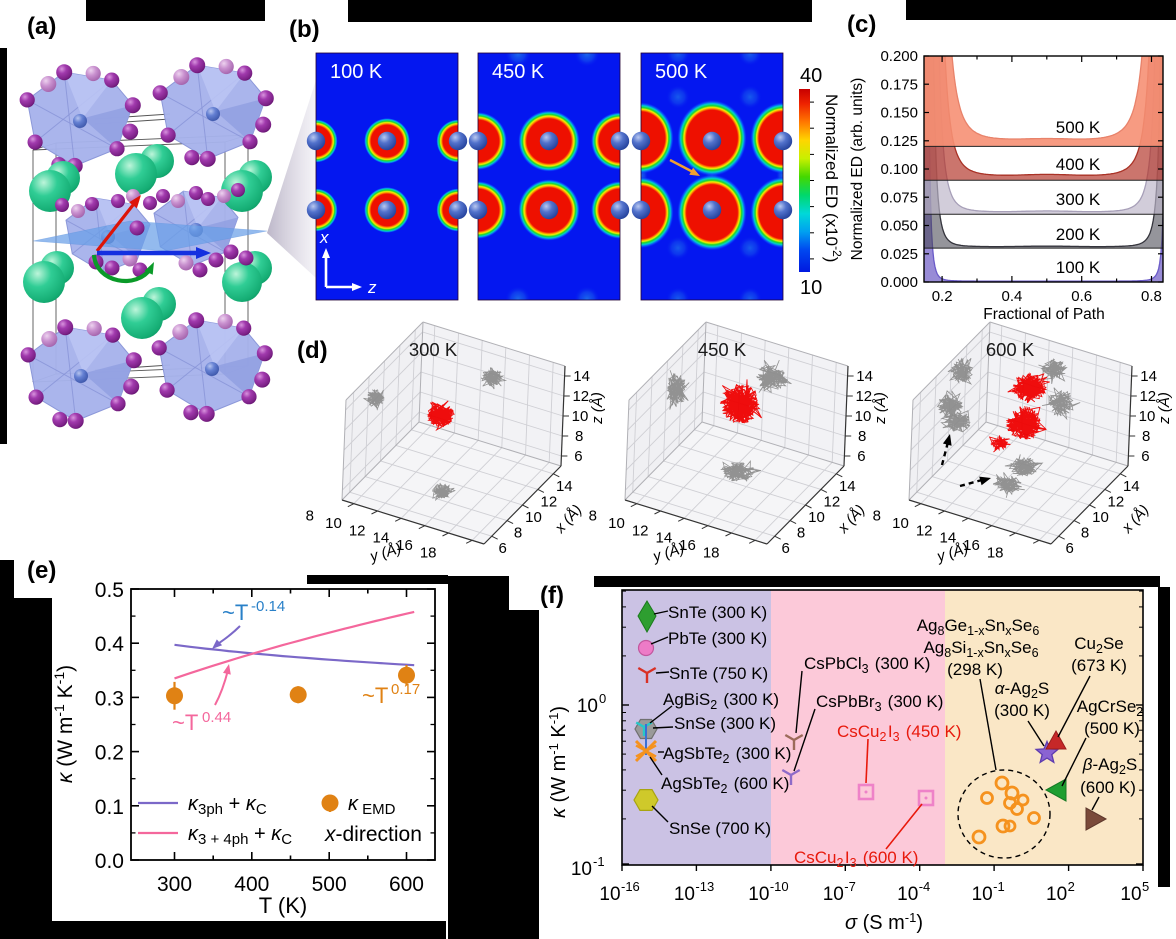  What do you see at coordinates (779, 886) in the screenshot?
I see `svg-text: -10` at bounding box center [779, 886].